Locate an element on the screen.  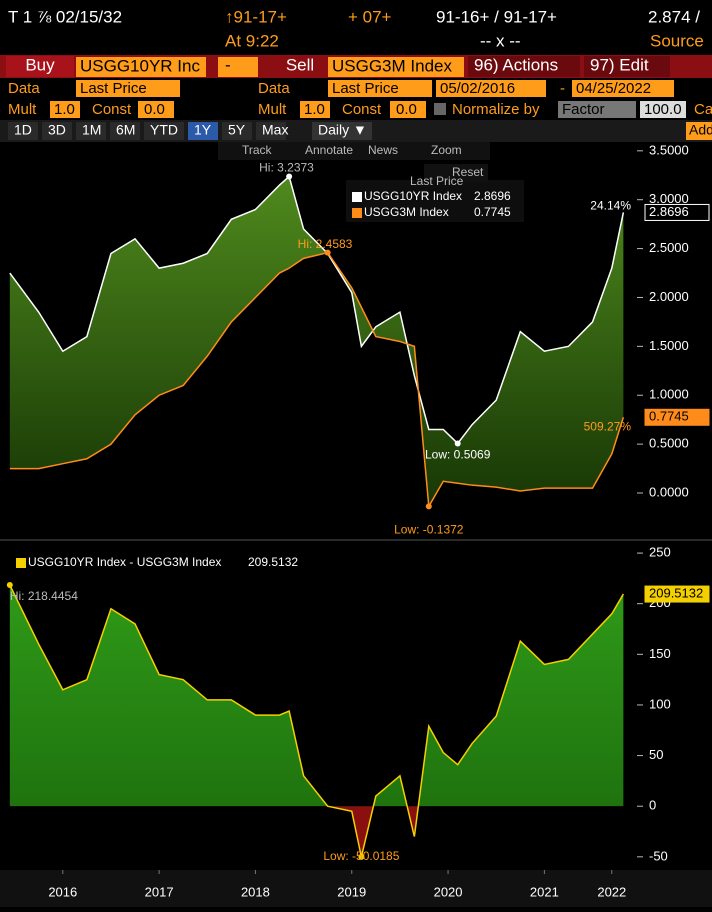
end-date is located at coordinates (623, 88).